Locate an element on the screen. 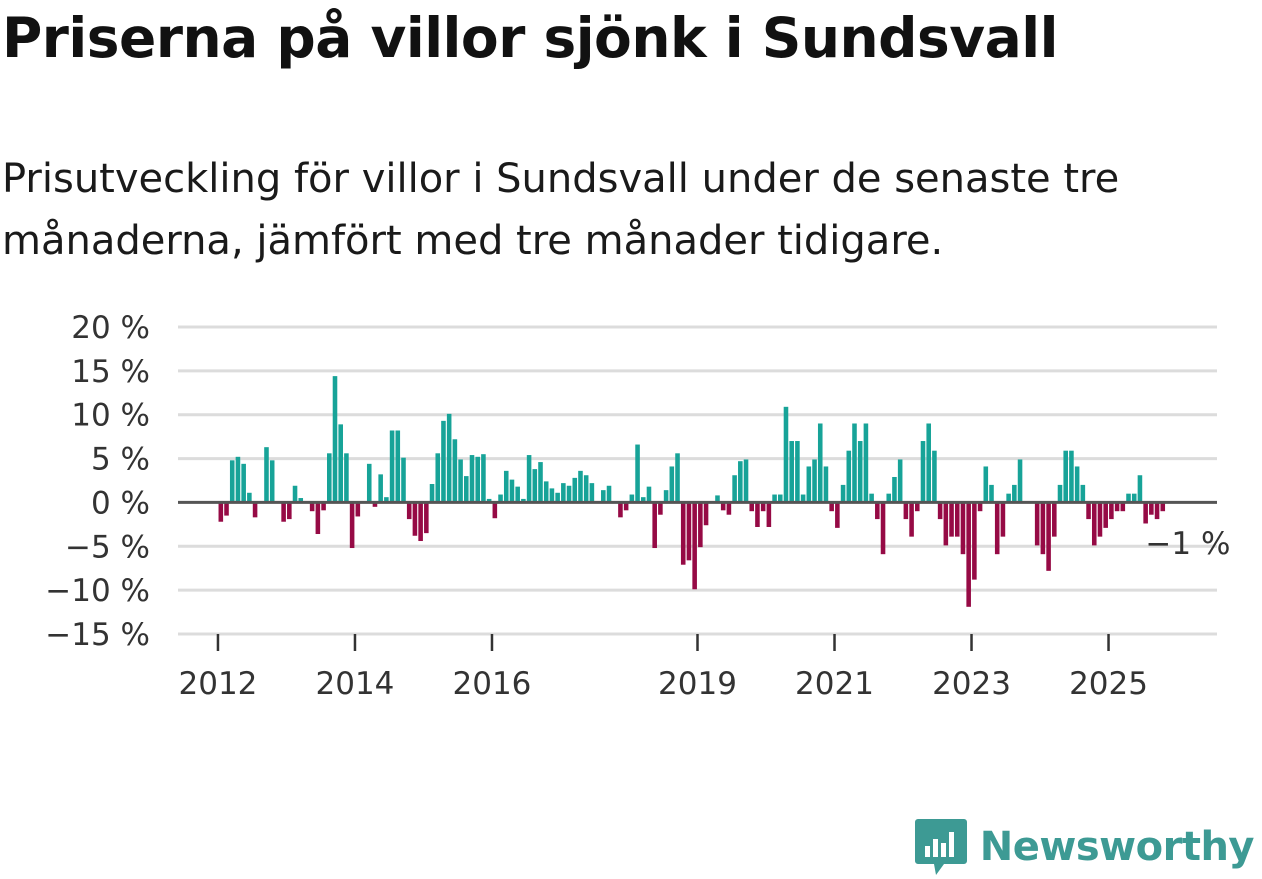 The image size is (1262, 879). y-tick-label: 15 % is located at coordinates (110, 372).